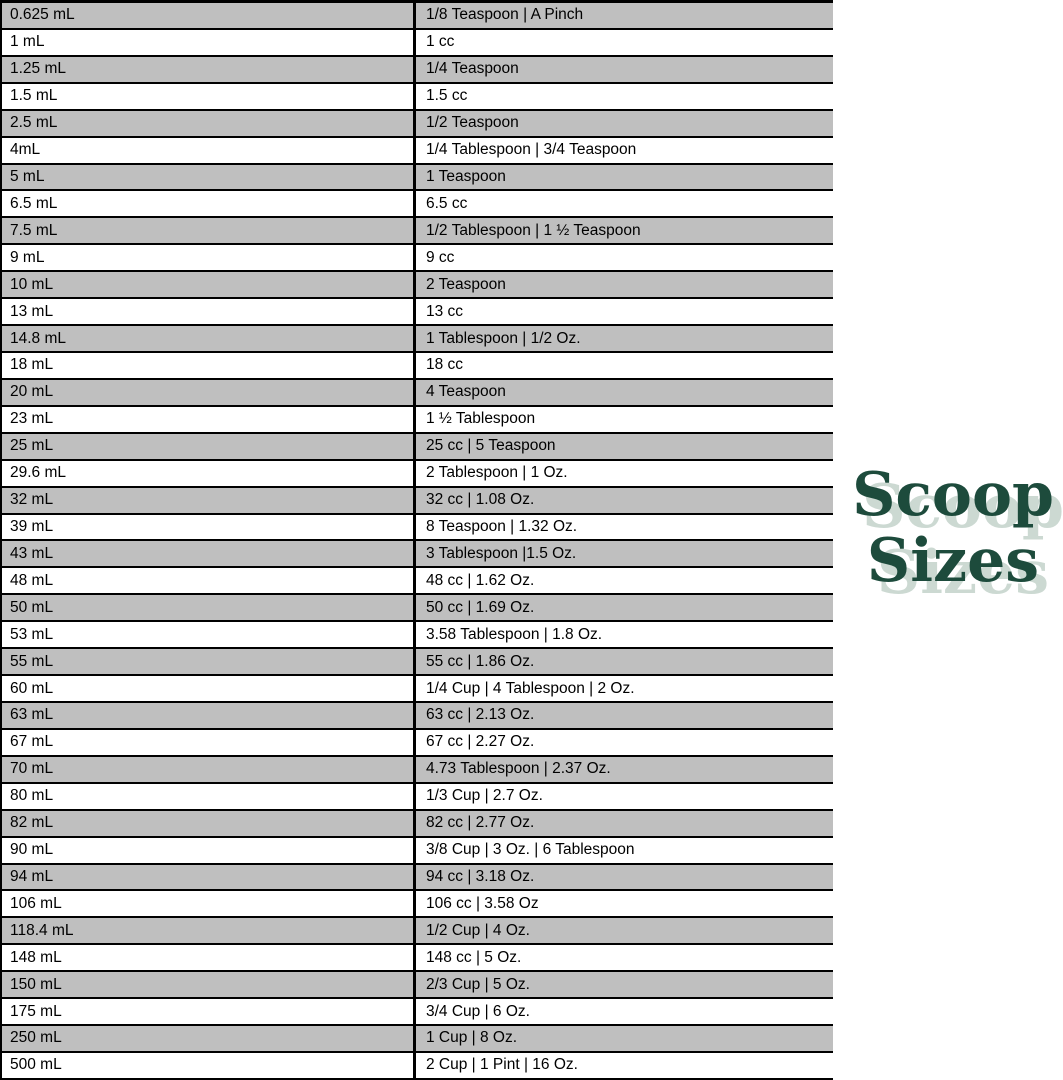  Describe the element at coordinates (466, 392) in the screenshot. I see `conversion-cell: 4 Teaspoon` at that location.